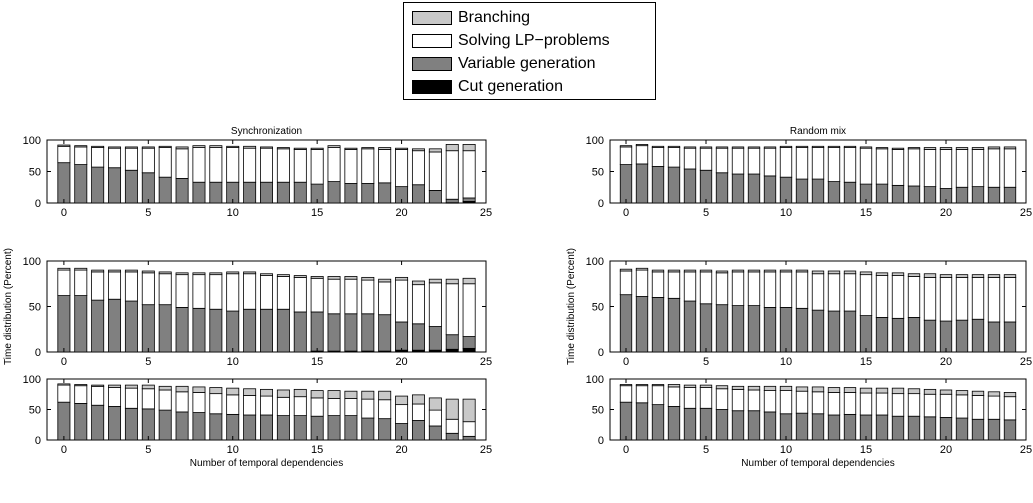 This screenshot has height=503, width=1033. What do you see at coordinates (532, 19) in the screenshot?
I see `legend-item-branching: Branching` at bounding box center [532, 19].